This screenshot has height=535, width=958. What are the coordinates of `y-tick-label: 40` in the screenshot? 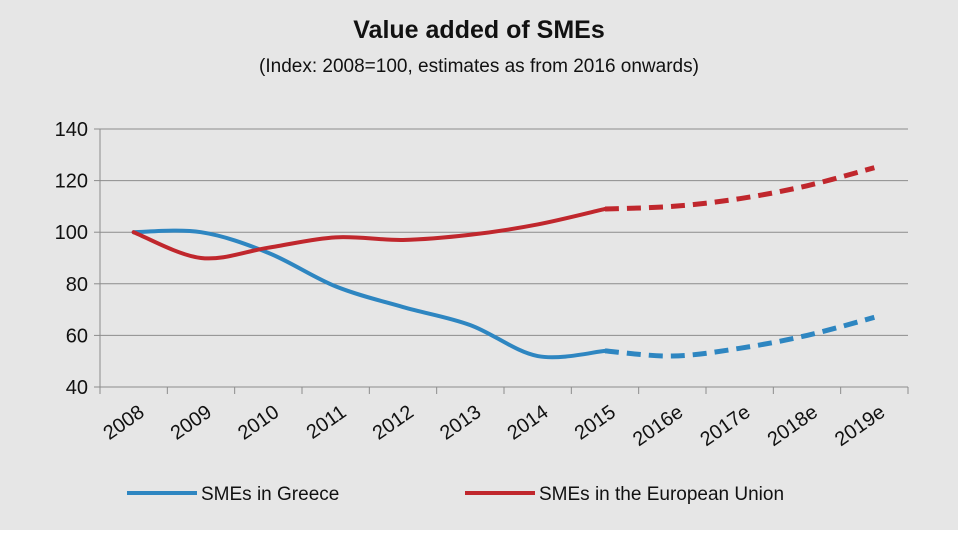 It's located at (77, 388).